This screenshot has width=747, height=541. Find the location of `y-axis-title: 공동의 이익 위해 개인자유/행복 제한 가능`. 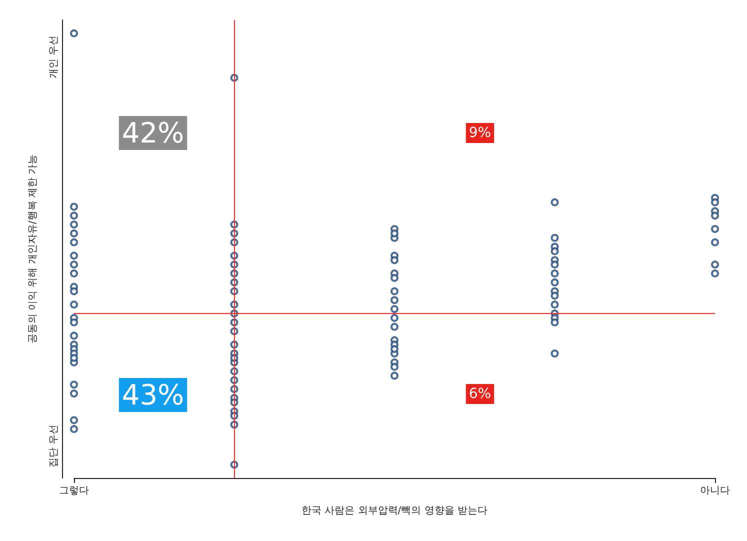

y-axis-title: 공동의 이익 위해 개인자유/행복 제한 가능 is located at coordinates (33, 249).